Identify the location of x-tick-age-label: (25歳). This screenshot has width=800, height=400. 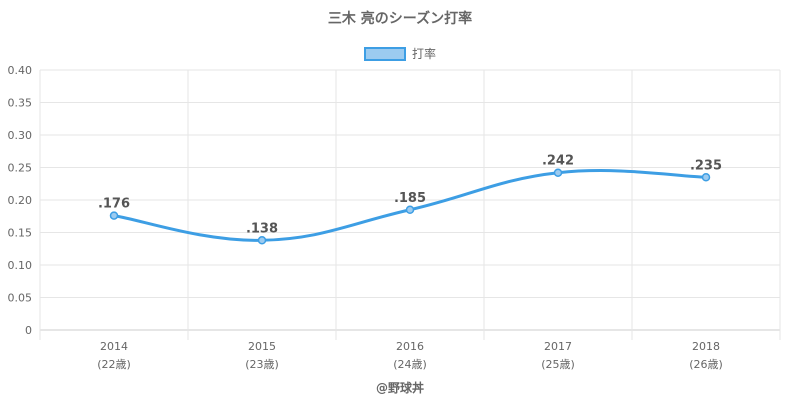
(558, 364).